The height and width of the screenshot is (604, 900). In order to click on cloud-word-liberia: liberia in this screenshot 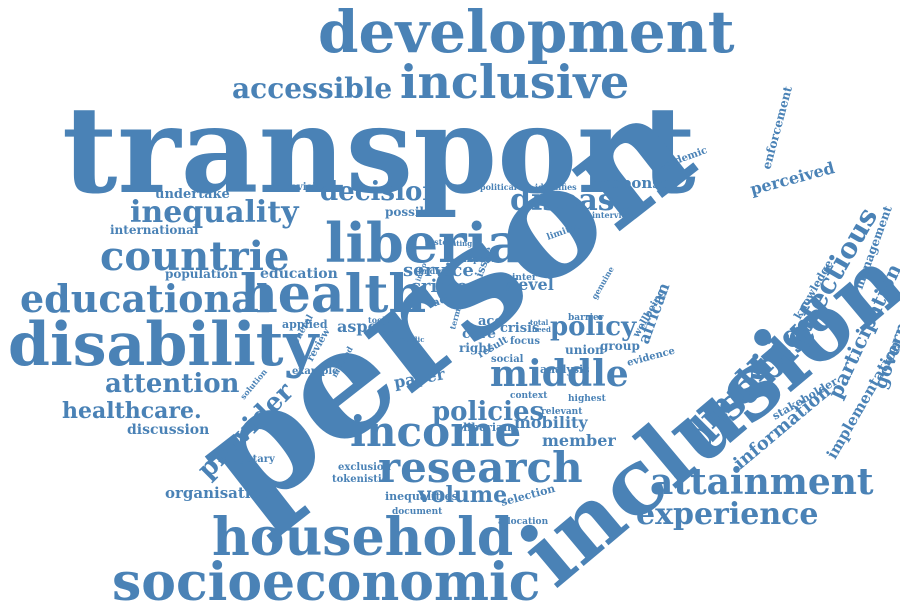, I will do `click(423, 243)`.